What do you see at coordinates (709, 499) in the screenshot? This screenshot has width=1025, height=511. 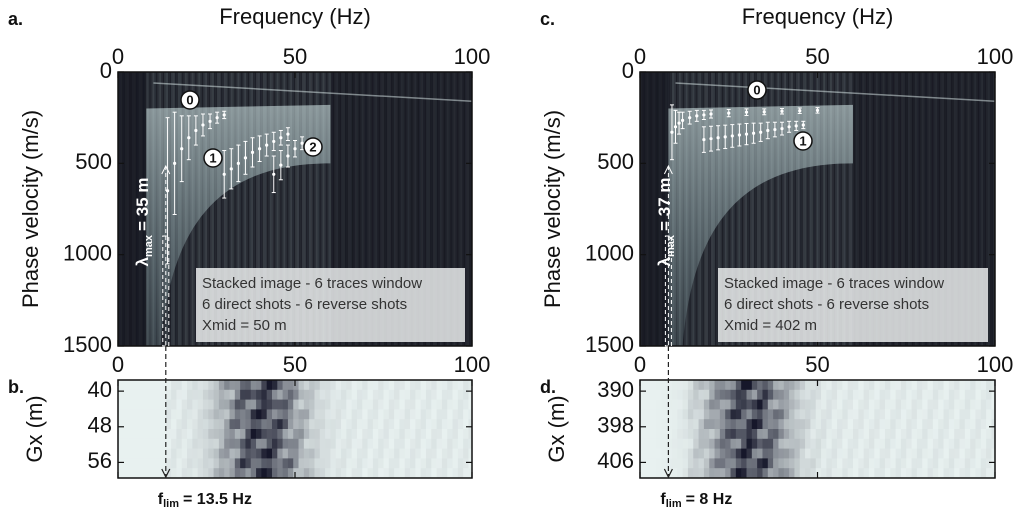 I see `flim-rest: = 8 Hz` at bounding box center [709, 499].